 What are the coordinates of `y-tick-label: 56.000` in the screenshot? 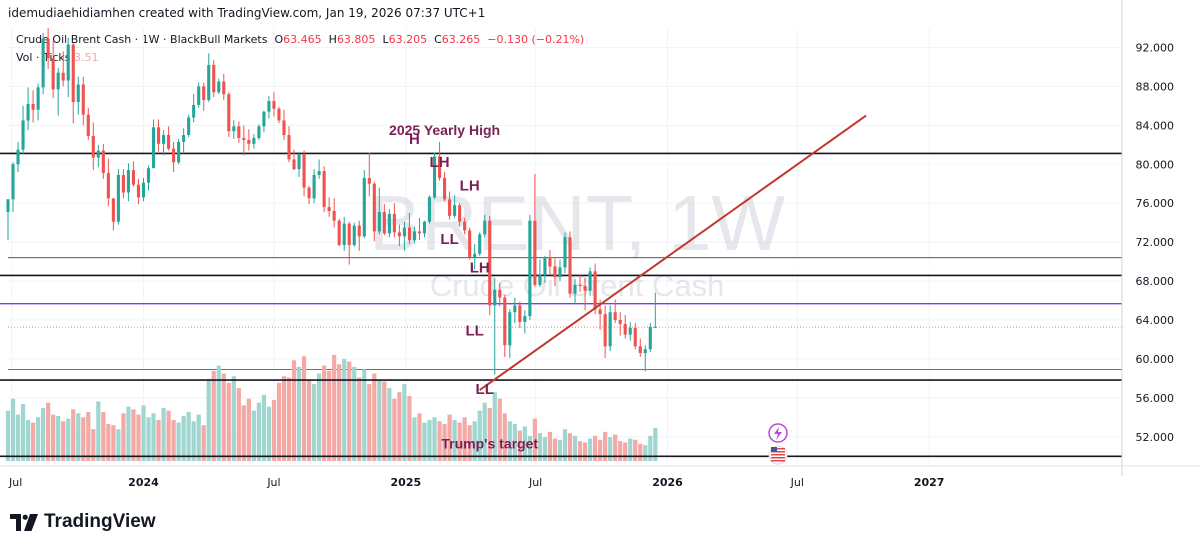 It's located at (1155, 398).